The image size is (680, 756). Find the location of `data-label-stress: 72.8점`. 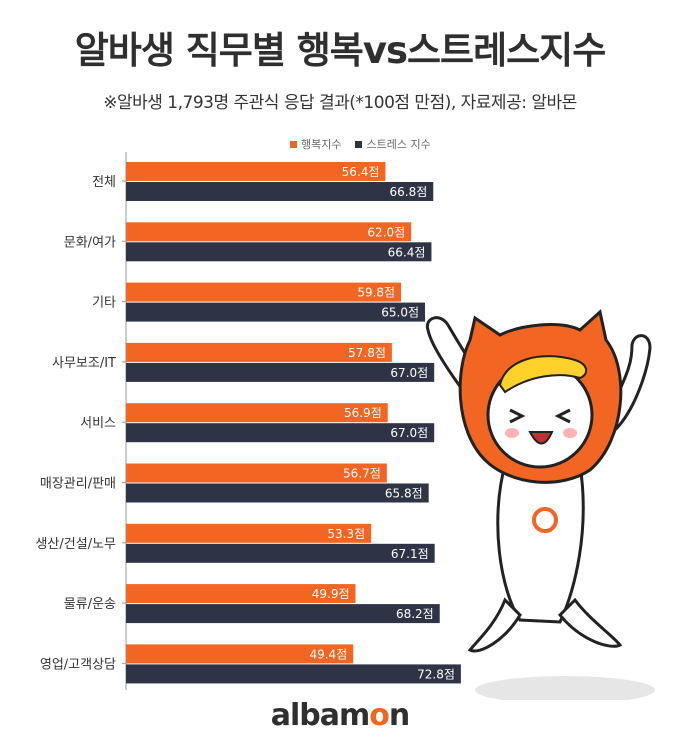

data-label-stress: 72.8점 is located at coordinates (436, 674).